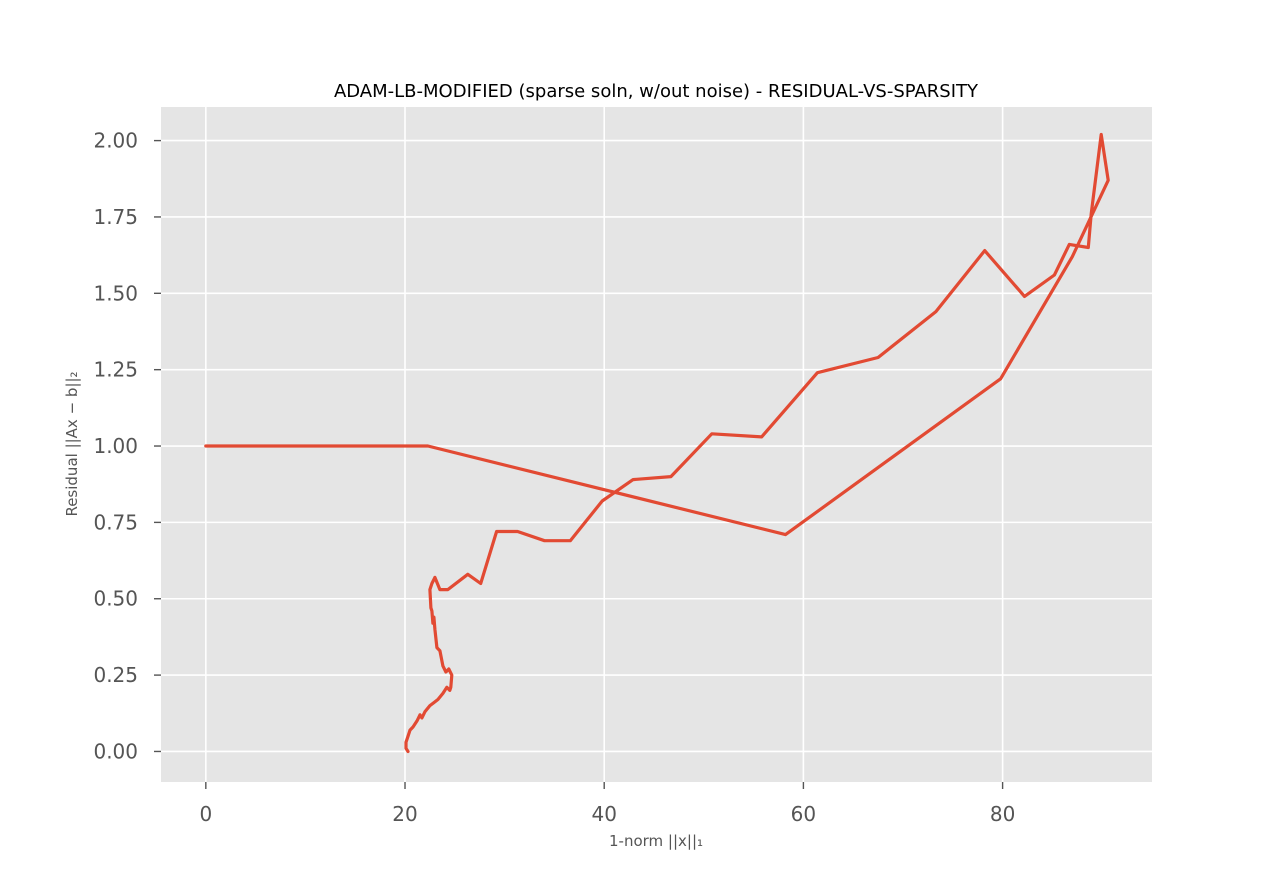  I want to click on y-tick-label: 1.75, so click(115, 217).